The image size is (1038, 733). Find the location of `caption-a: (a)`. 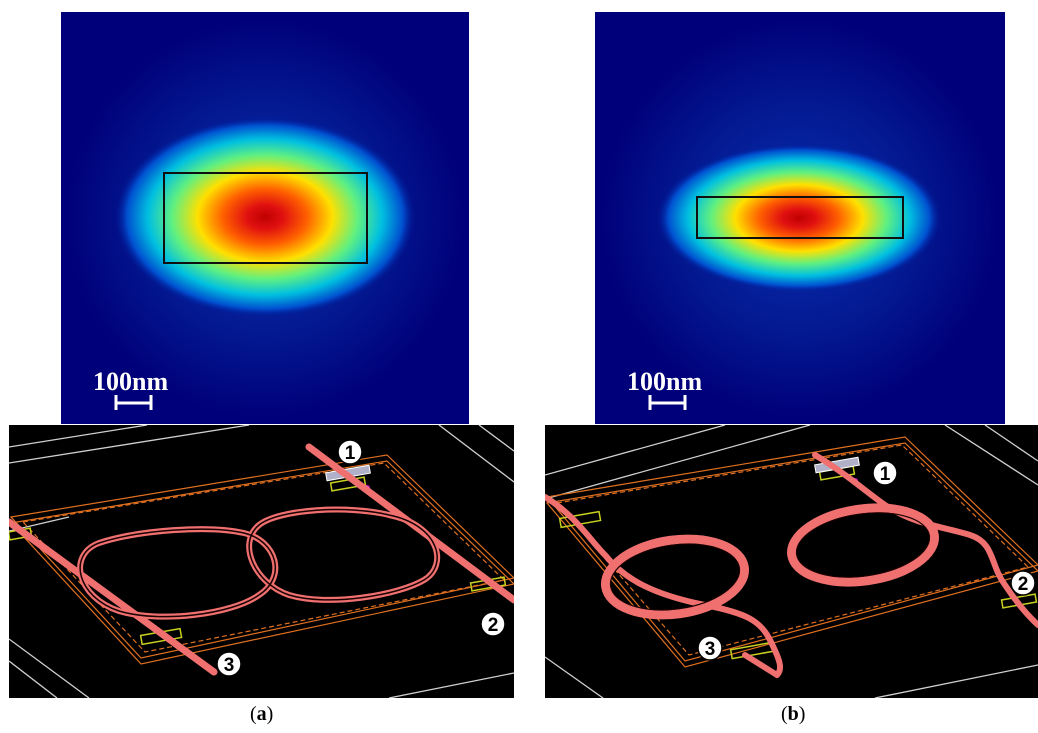

caption-a: (a) is located at coordinates (262, 714).